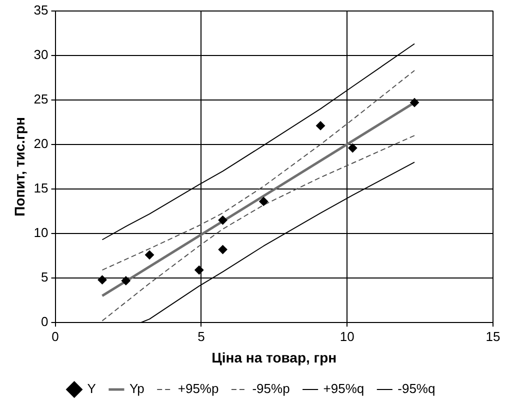 Image resolution: width=513 pixels, height=410 pixels. I want to click on x-tick-label: 15, so click(493, 336).